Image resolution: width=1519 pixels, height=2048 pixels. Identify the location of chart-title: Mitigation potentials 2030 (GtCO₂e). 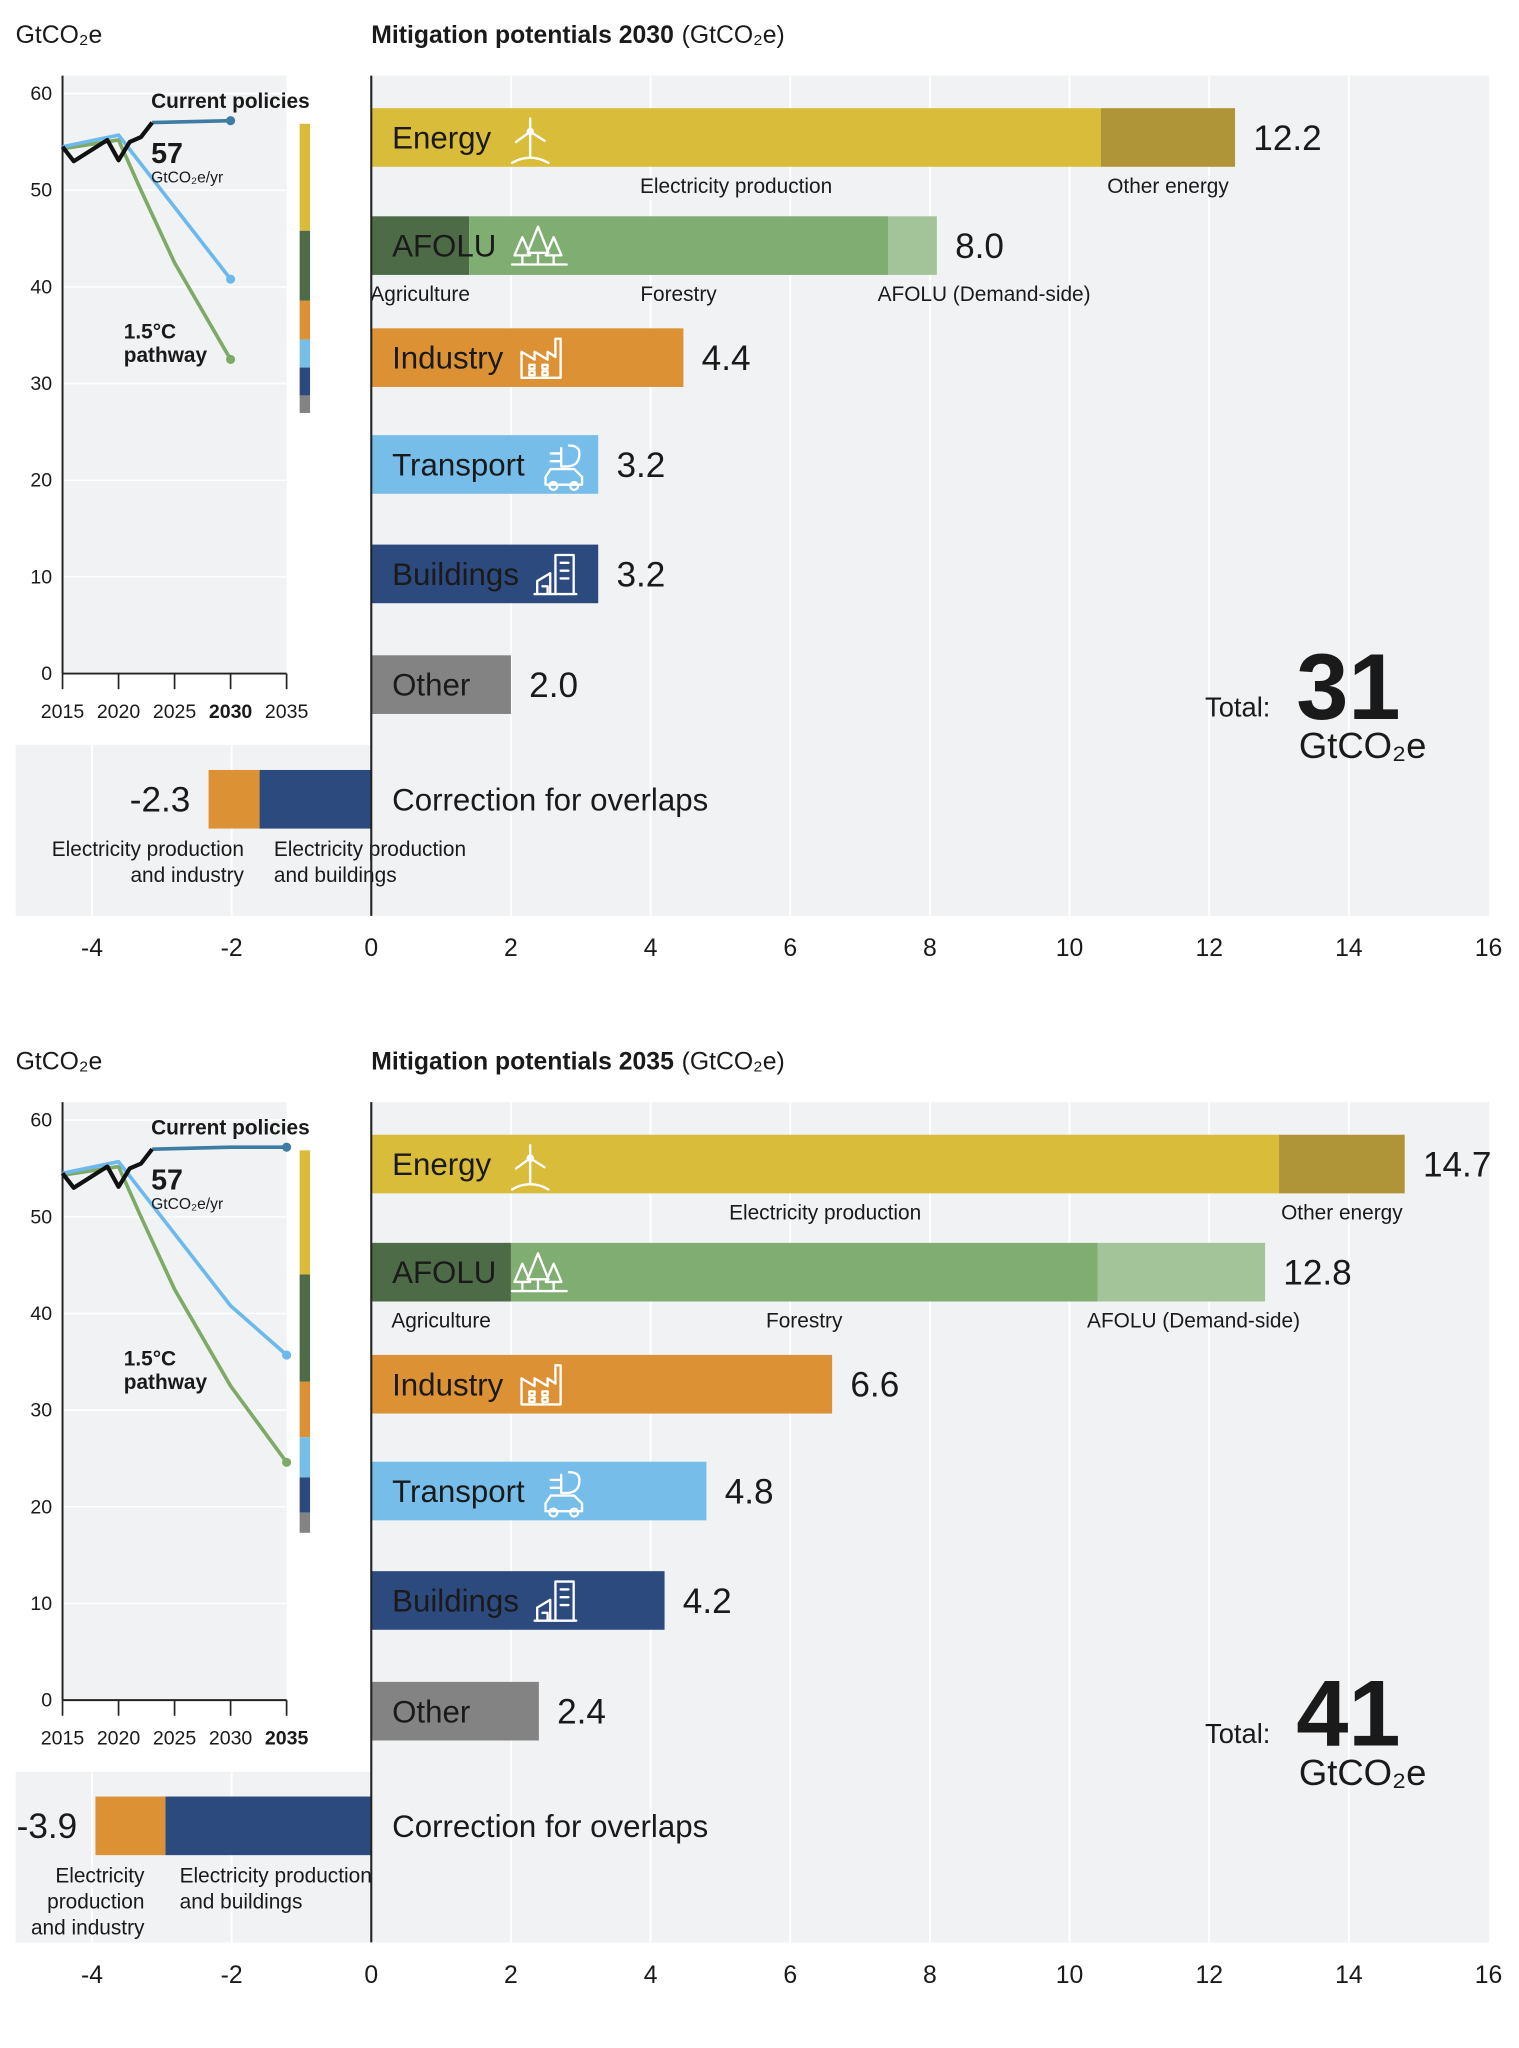
(577, 35).